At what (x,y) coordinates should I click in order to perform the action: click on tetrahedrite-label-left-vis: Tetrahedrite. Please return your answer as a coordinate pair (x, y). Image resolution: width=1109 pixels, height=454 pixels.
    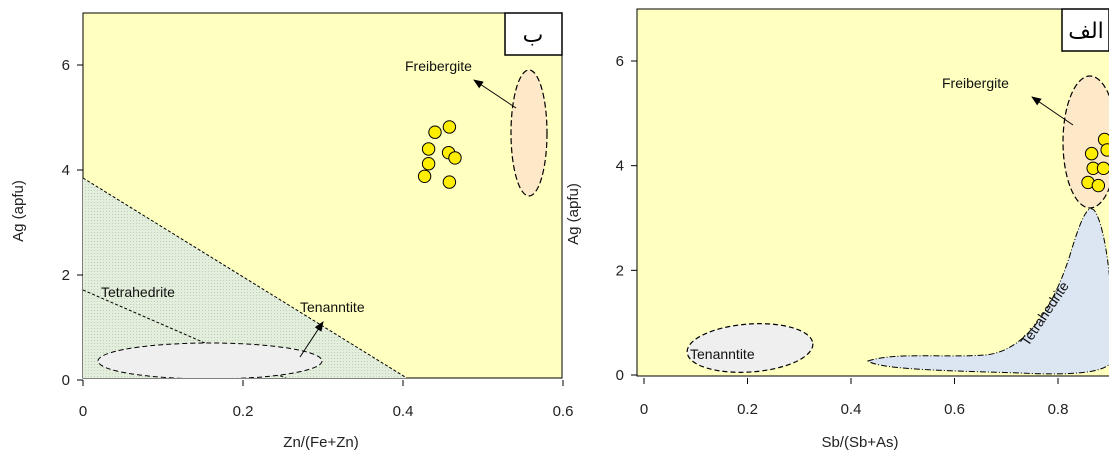
    Looking at the image, I should click on (138, 292).